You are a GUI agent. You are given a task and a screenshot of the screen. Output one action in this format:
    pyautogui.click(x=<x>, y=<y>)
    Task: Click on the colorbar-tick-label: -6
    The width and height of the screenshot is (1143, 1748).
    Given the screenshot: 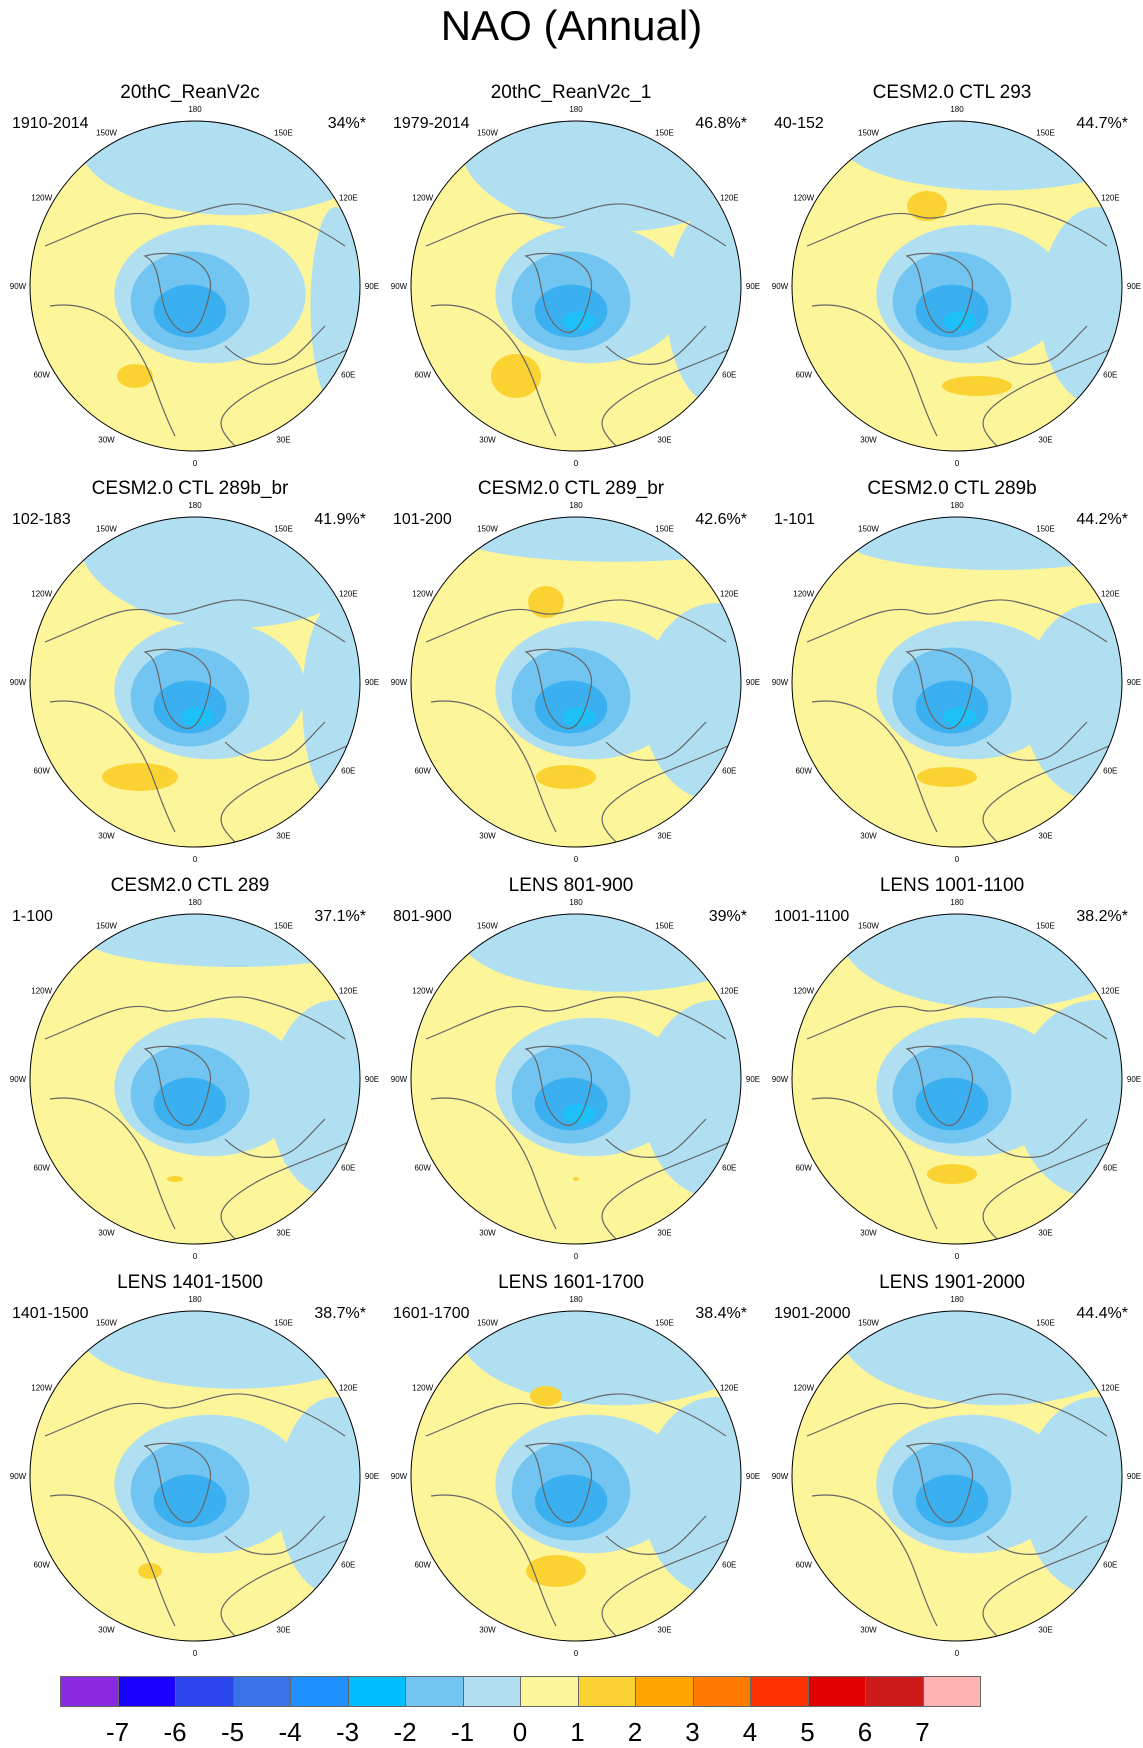 What is the action you would take?
    pyautogui.click(x=175, y=1732)
    